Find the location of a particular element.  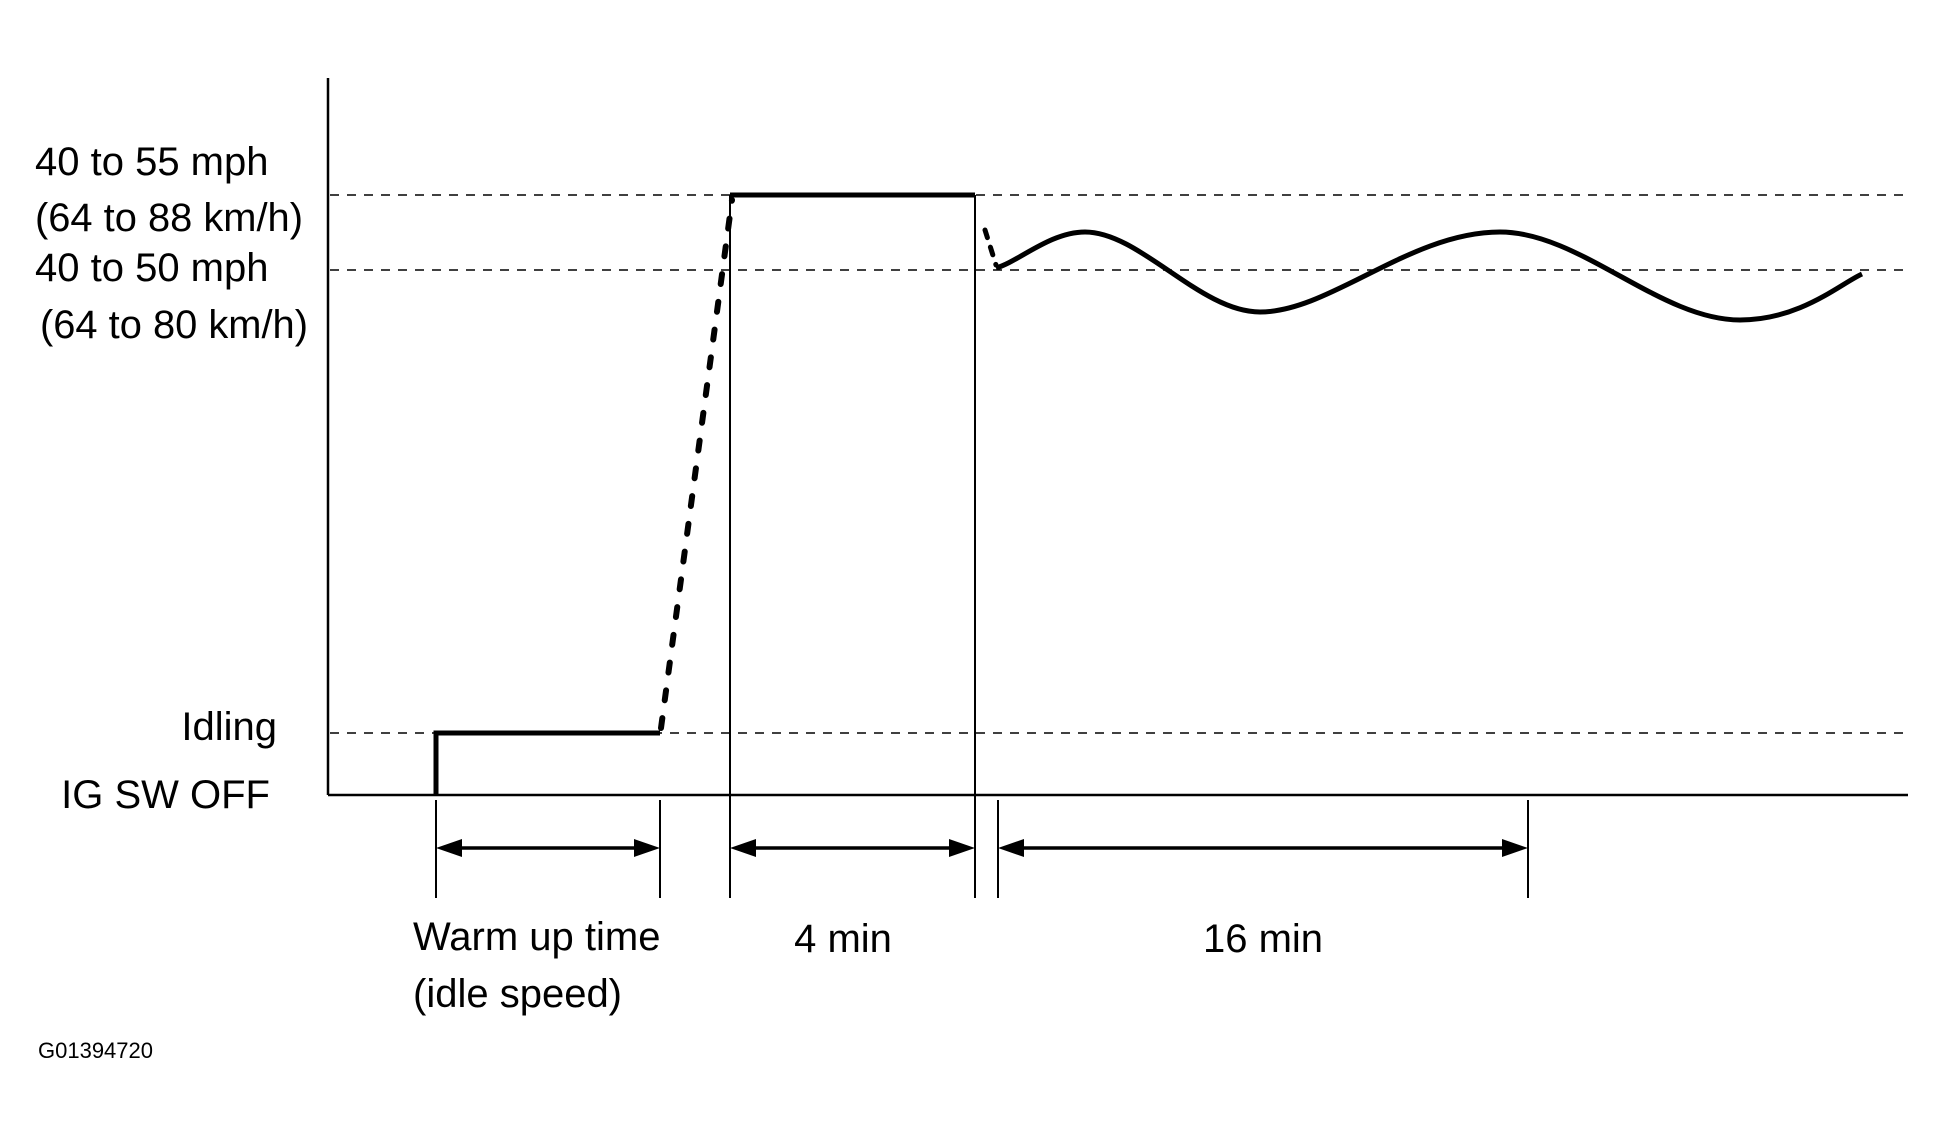

constant-interval-arrow is located at coordinates (852, 848).